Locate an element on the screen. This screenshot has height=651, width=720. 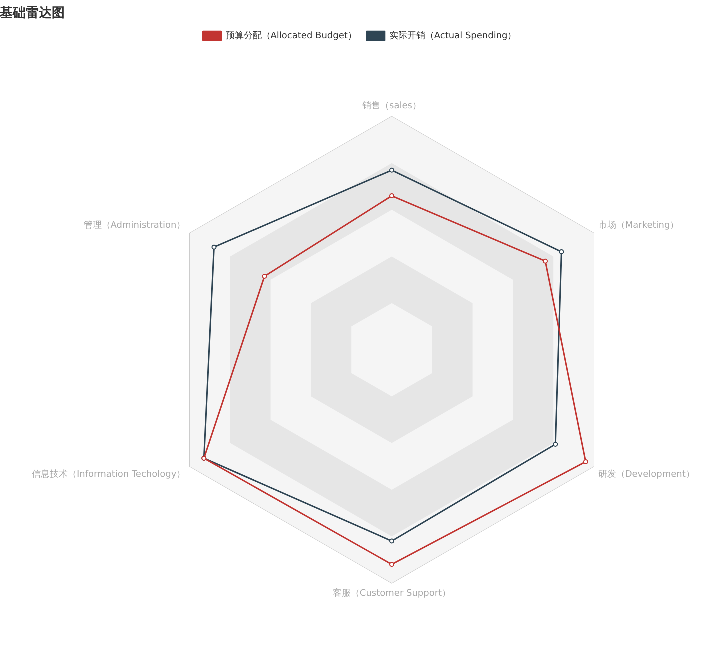
chart-title: 基础雷达图 is located at coordinates (32, 14).